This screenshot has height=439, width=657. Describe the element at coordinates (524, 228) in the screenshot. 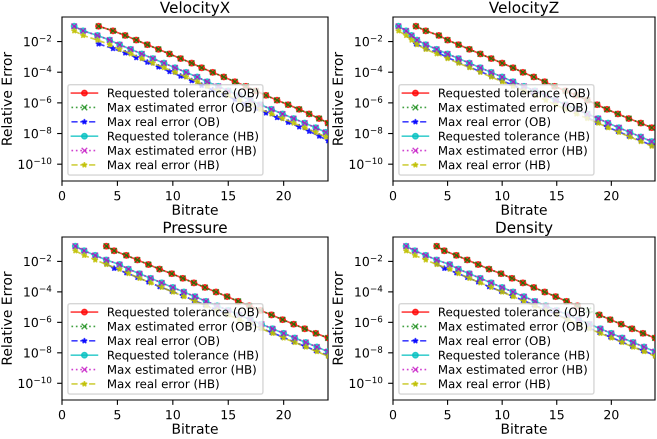

I see `chart-title: Density` at that location.